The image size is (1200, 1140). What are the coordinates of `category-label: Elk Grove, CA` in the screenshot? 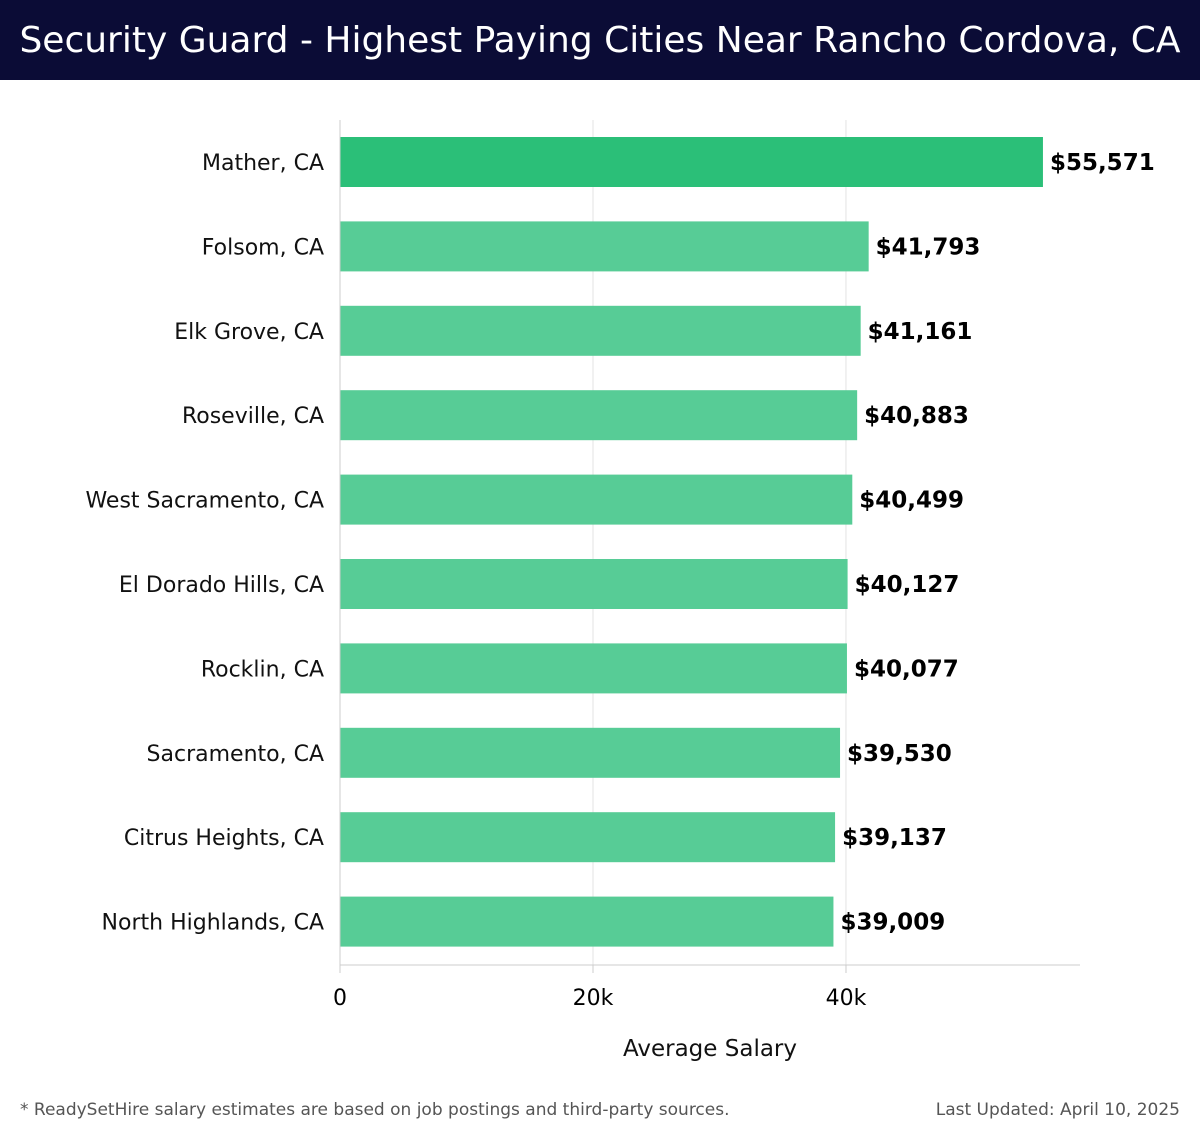 It's located at (249, 332).